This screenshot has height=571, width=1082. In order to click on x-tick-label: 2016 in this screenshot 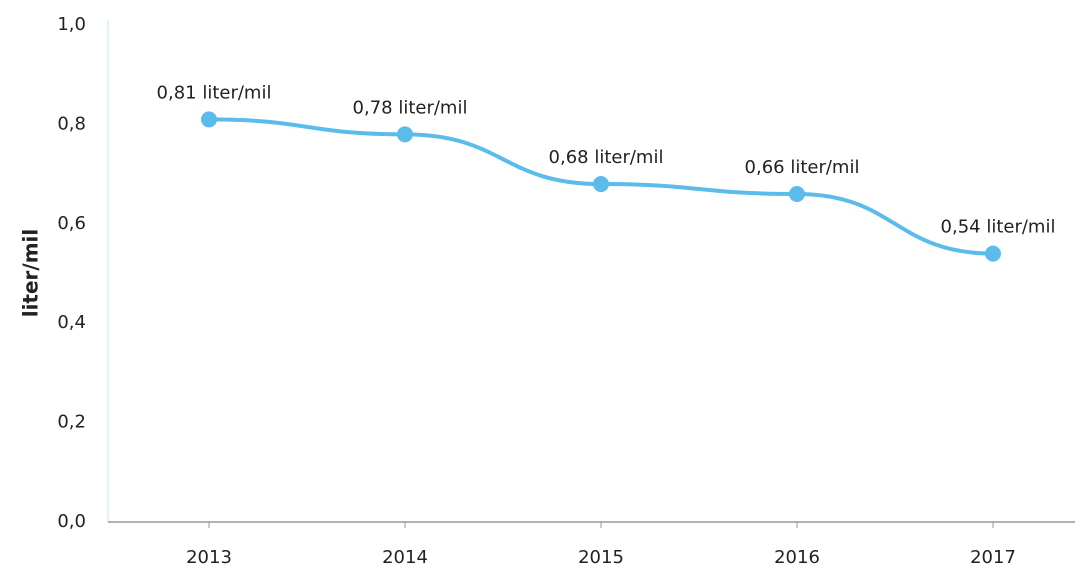, I will do `click(797, 557)`.